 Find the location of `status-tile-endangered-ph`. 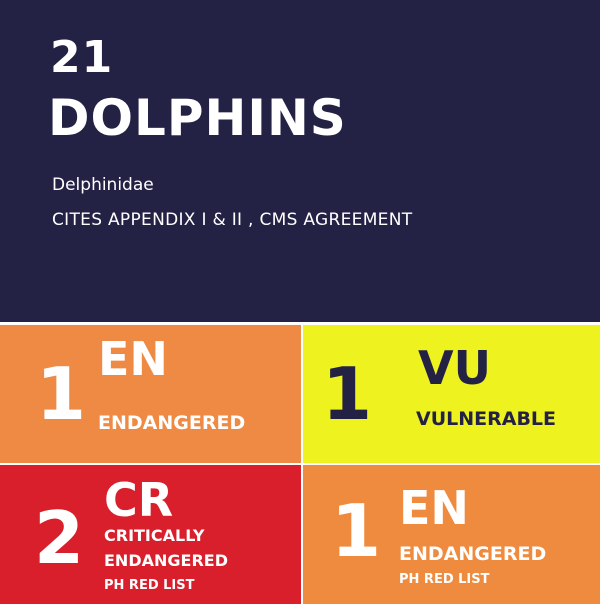

status-tile-endangered-ph is located at coordinates (451, 534).